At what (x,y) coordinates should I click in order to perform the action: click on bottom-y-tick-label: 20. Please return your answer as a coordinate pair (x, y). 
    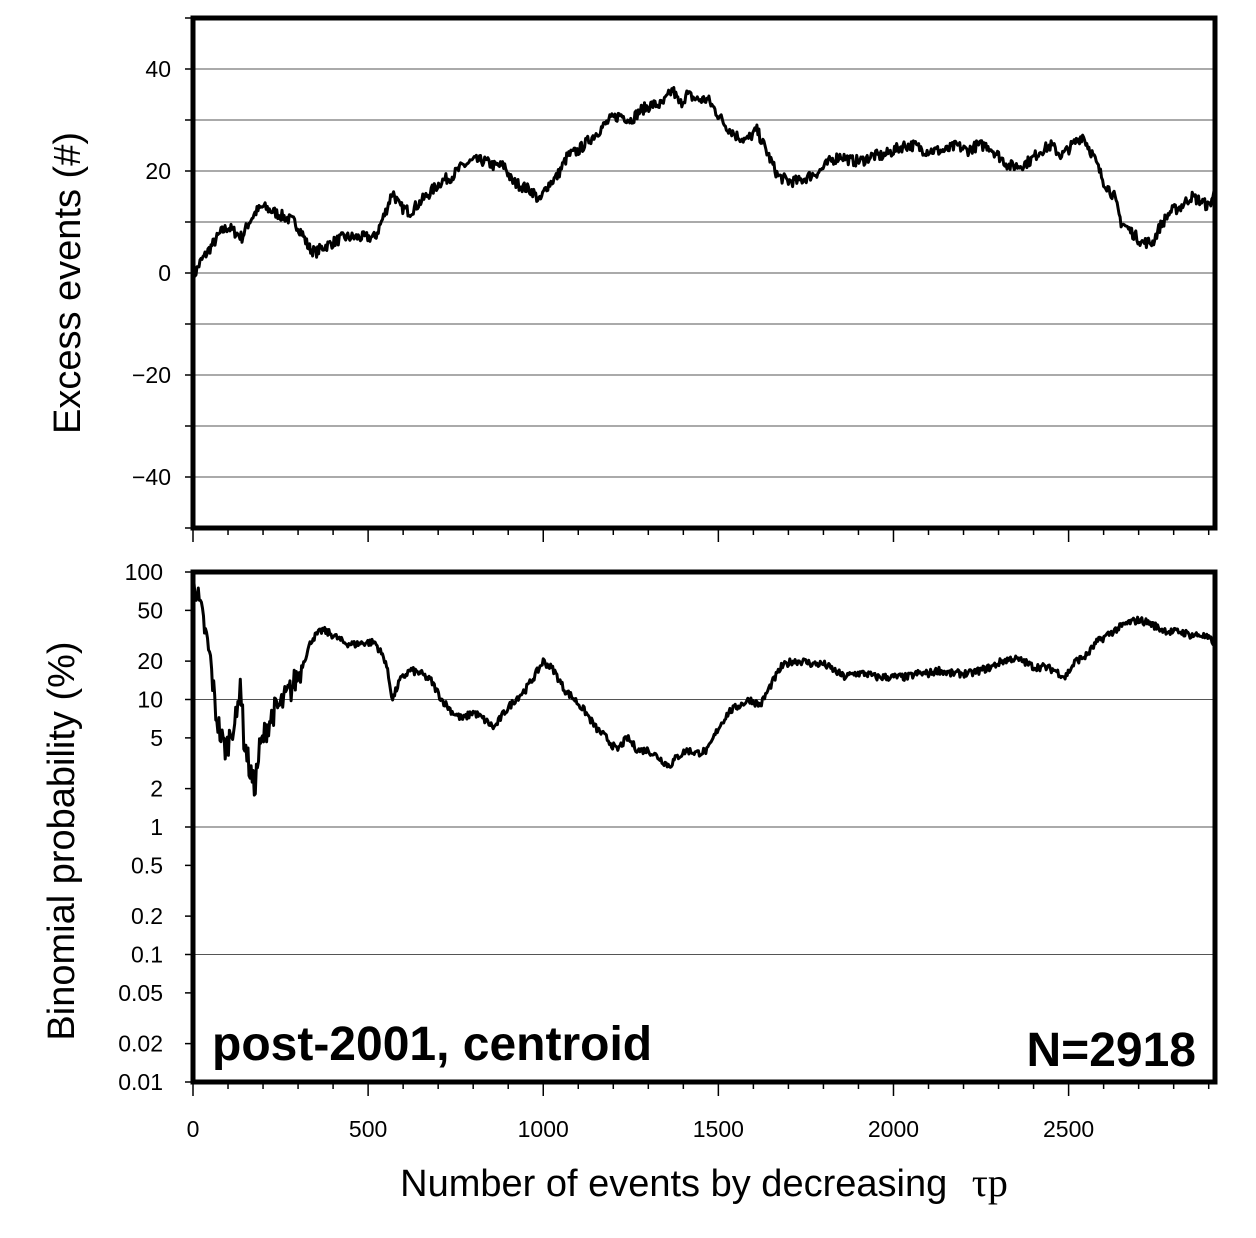
    Looking at the image, I should click on (150, 661).